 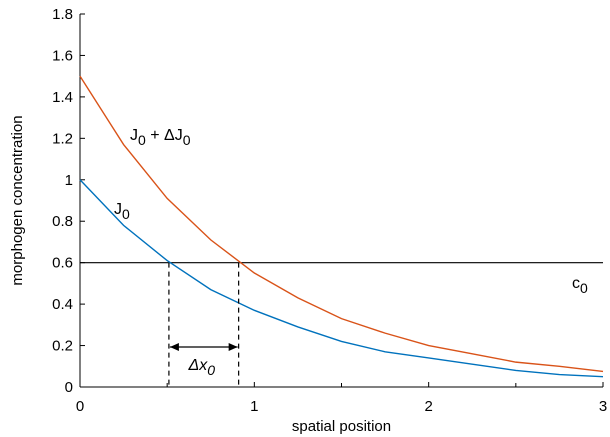 I want to click on series-label-j0-plus-dj0: J0 + ΔJ0, so click(x=160, y=137).